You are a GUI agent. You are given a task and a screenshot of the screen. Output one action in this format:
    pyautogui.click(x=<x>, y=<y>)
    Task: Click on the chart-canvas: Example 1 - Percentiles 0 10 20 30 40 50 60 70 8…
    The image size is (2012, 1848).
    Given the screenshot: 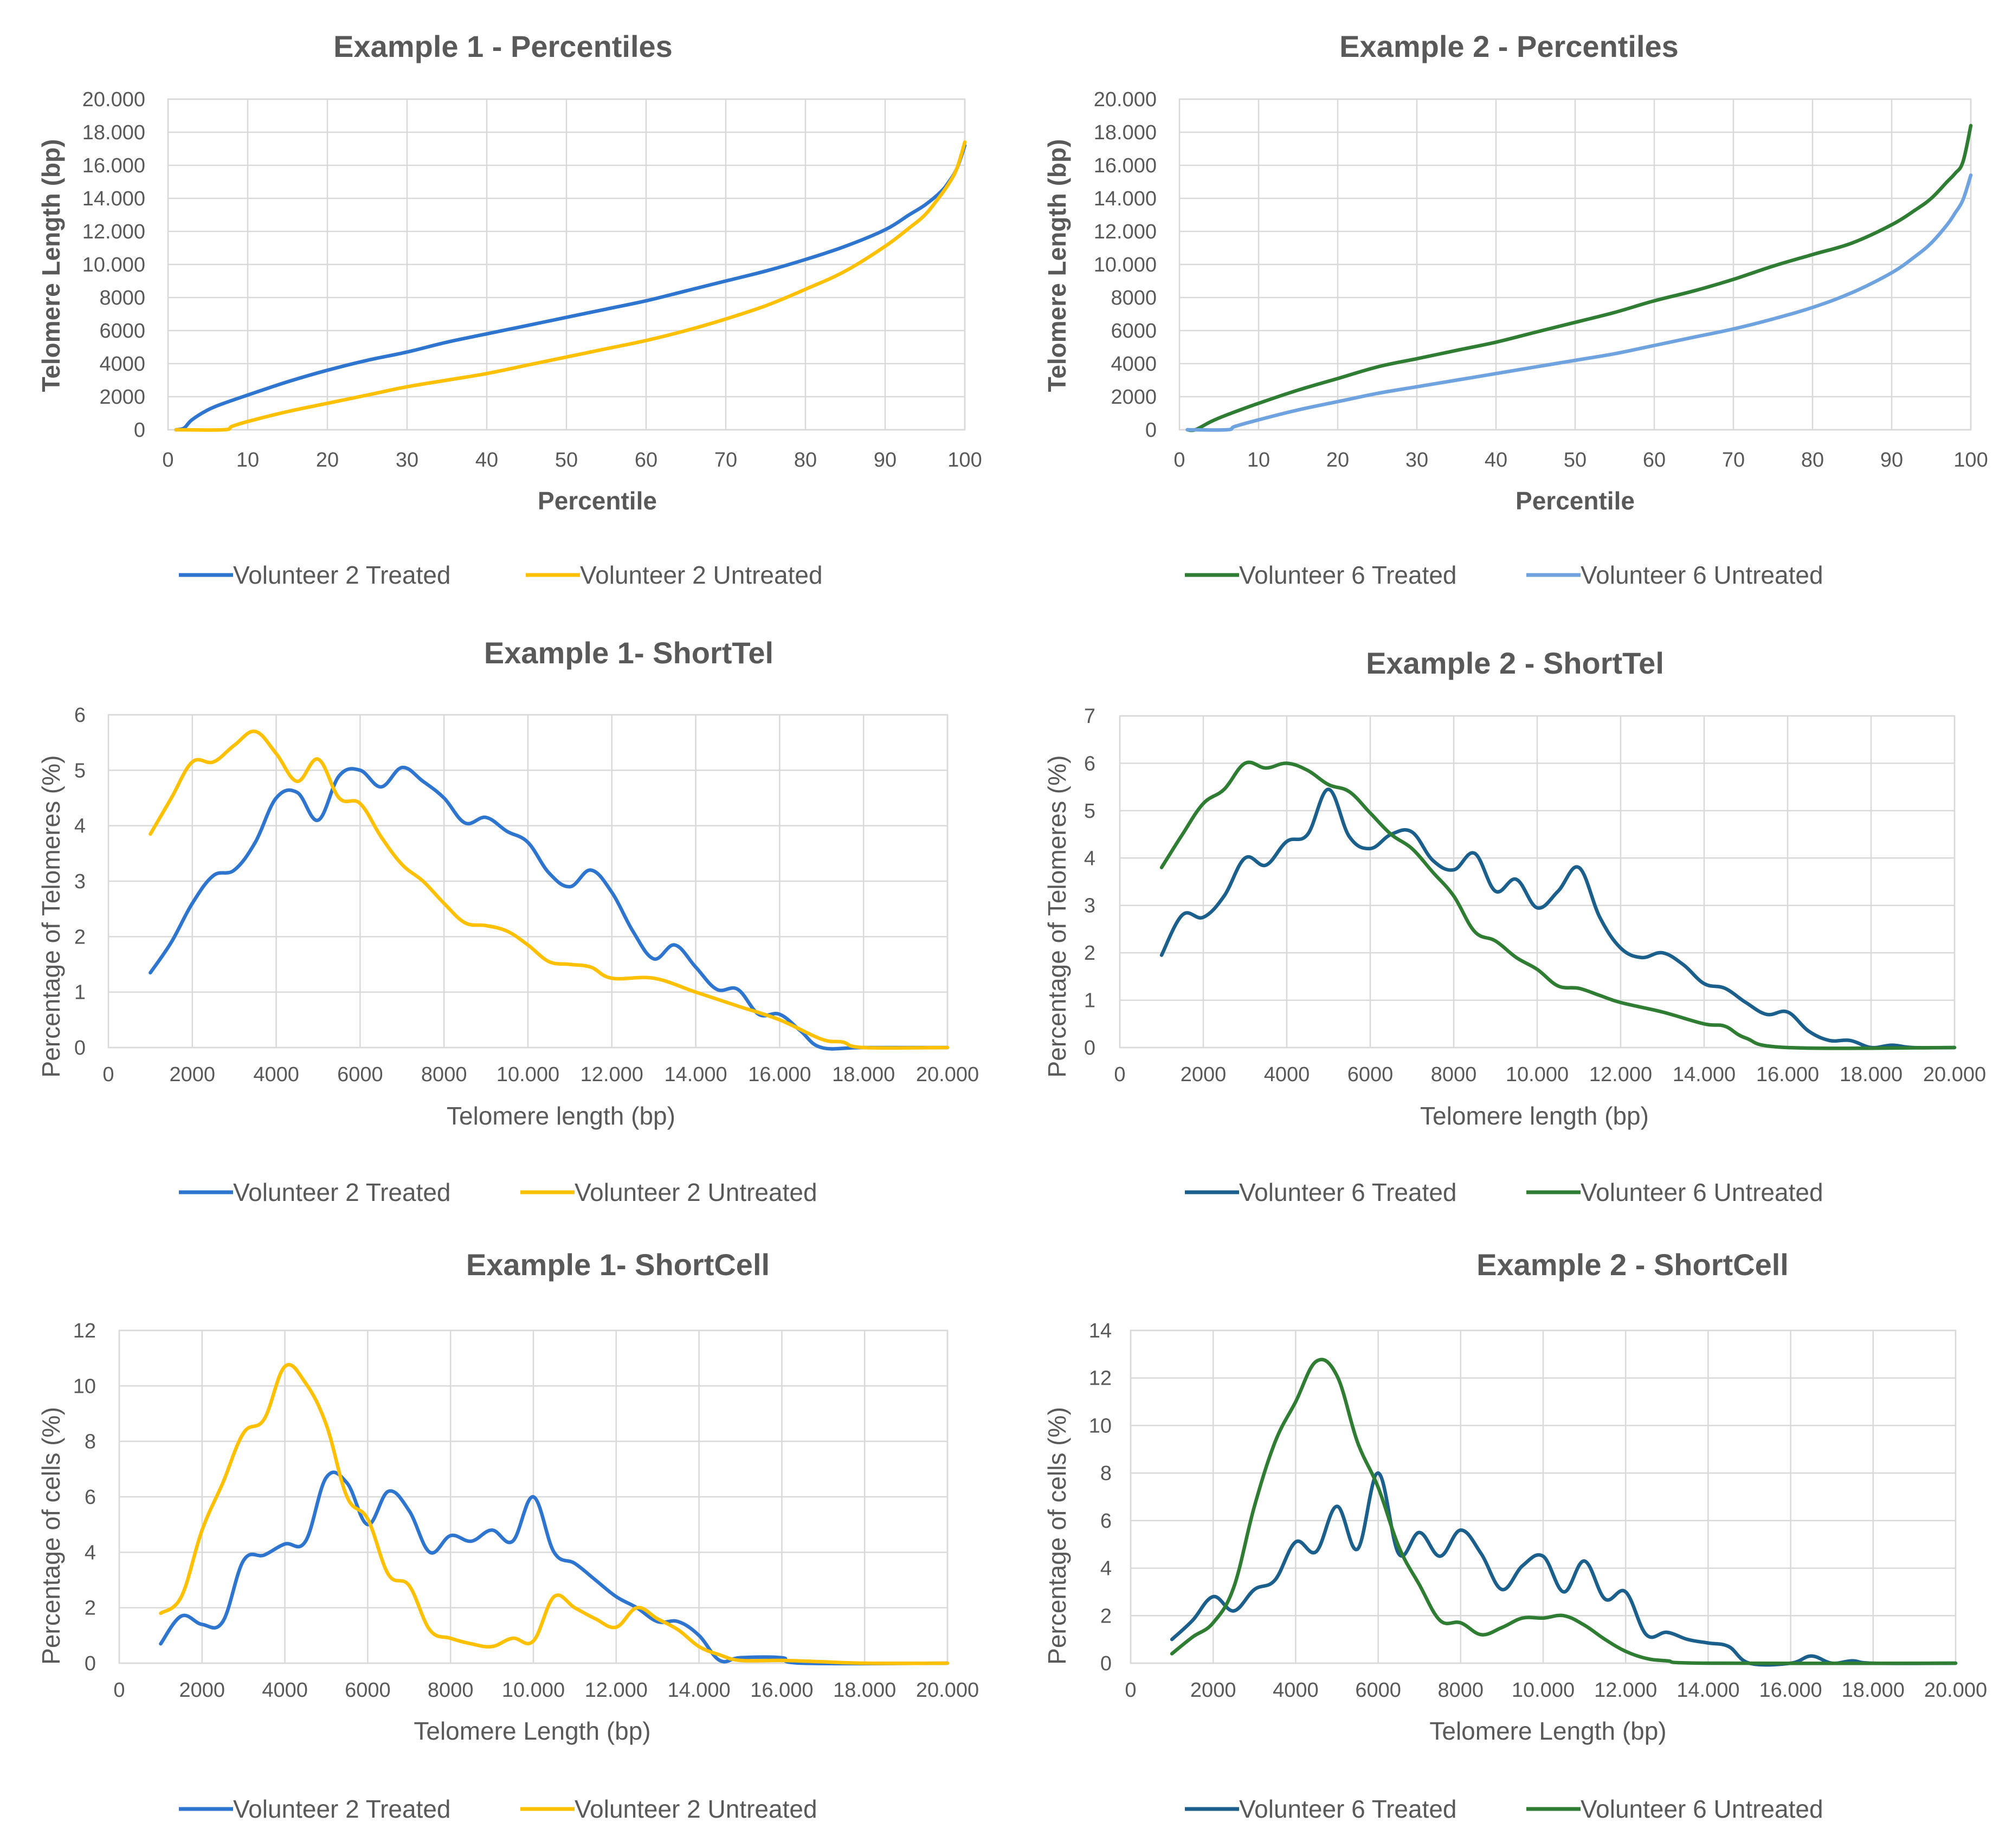 What is the action you would take?
    pyautogui.click(x=510, y=309)
    